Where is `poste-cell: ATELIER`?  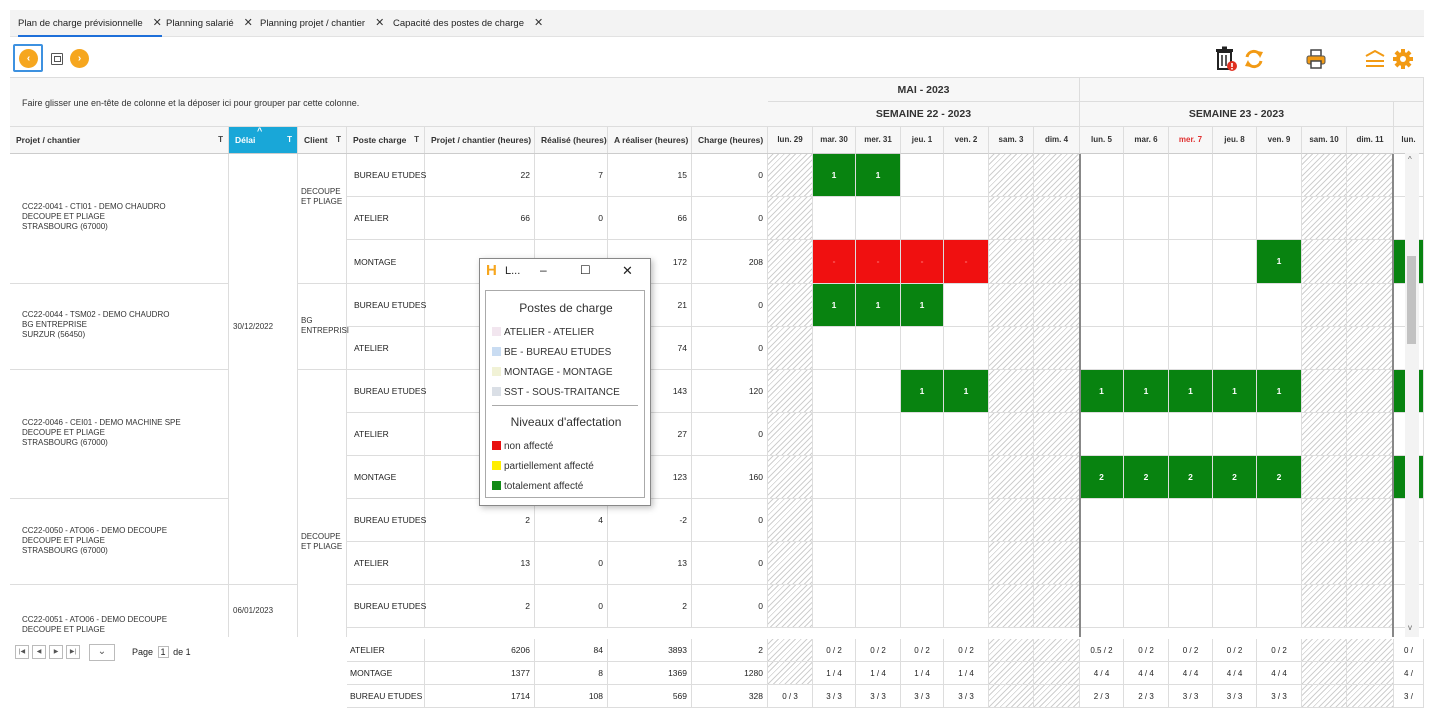 poste-cell: ATELIER is located at coordinates (386, 434).